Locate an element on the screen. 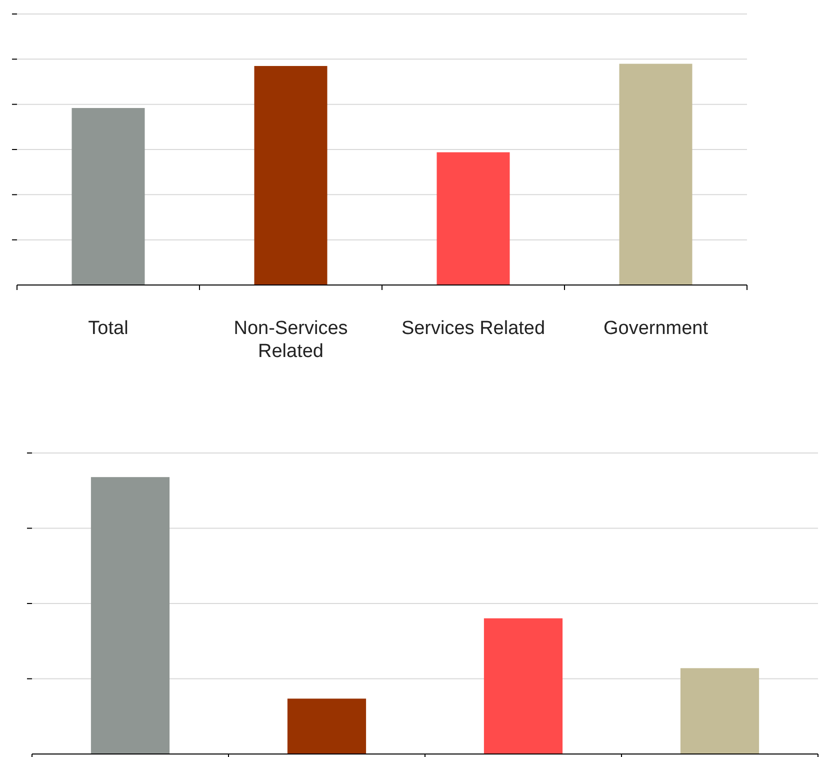 This screenshot has height=757, width=820. x-tick-label: Non-Services Related is located at coordinates (291, 340).